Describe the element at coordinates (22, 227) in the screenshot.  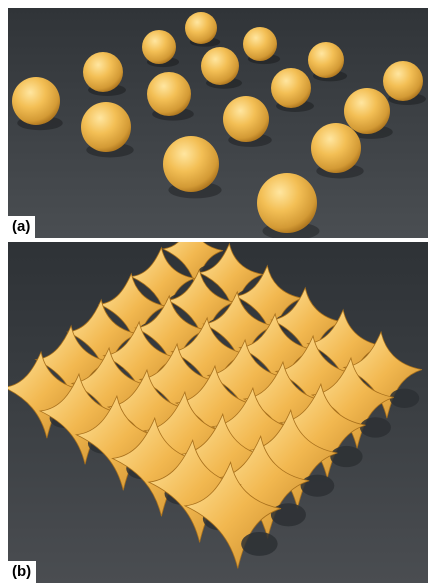
I see `panel-a-label: (a)` at that location.